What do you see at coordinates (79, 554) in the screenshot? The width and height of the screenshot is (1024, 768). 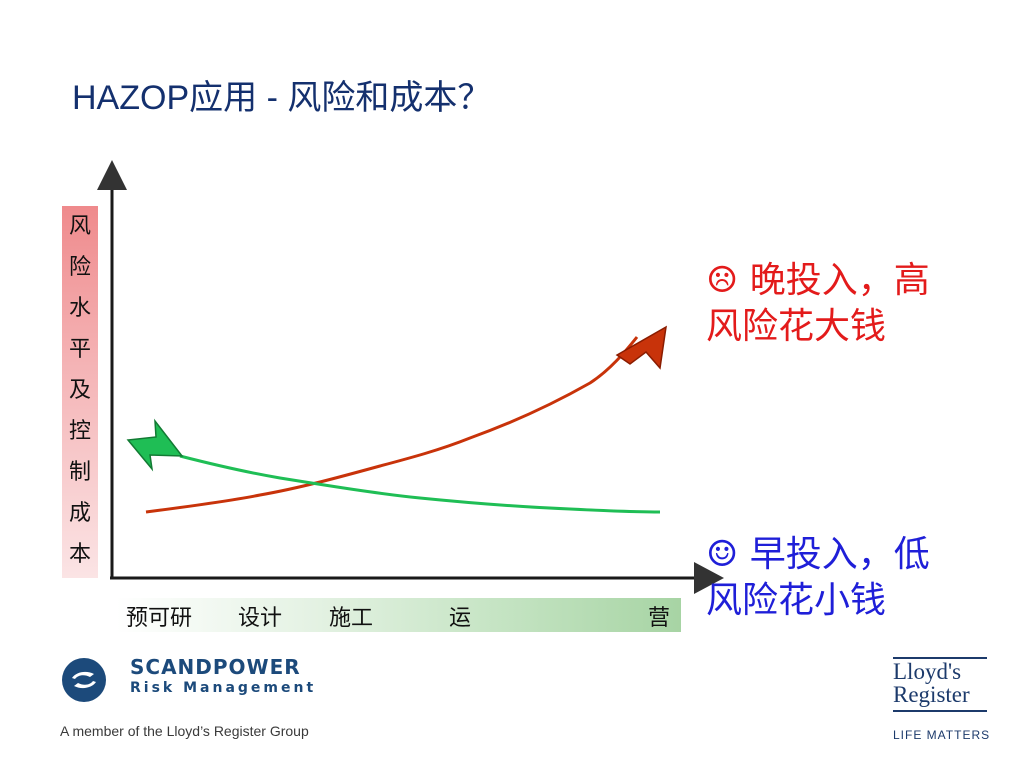 I see `y-axis-label-char: 本` at bounding box center [79, 554].